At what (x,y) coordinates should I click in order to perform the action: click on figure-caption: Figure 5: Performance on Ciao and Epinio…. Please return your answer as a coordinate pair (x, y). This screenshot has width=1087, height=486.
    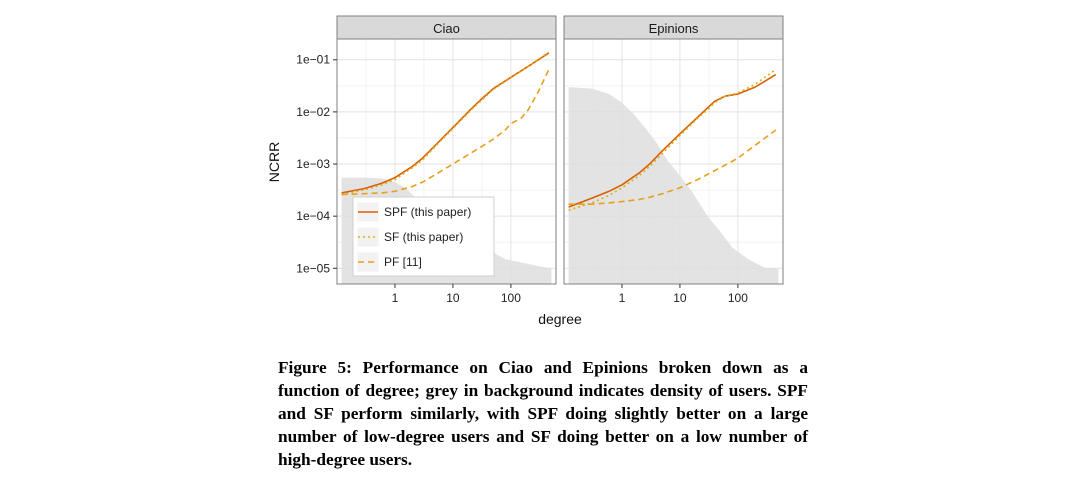
    Looking at the image, I should click on (543, 413).